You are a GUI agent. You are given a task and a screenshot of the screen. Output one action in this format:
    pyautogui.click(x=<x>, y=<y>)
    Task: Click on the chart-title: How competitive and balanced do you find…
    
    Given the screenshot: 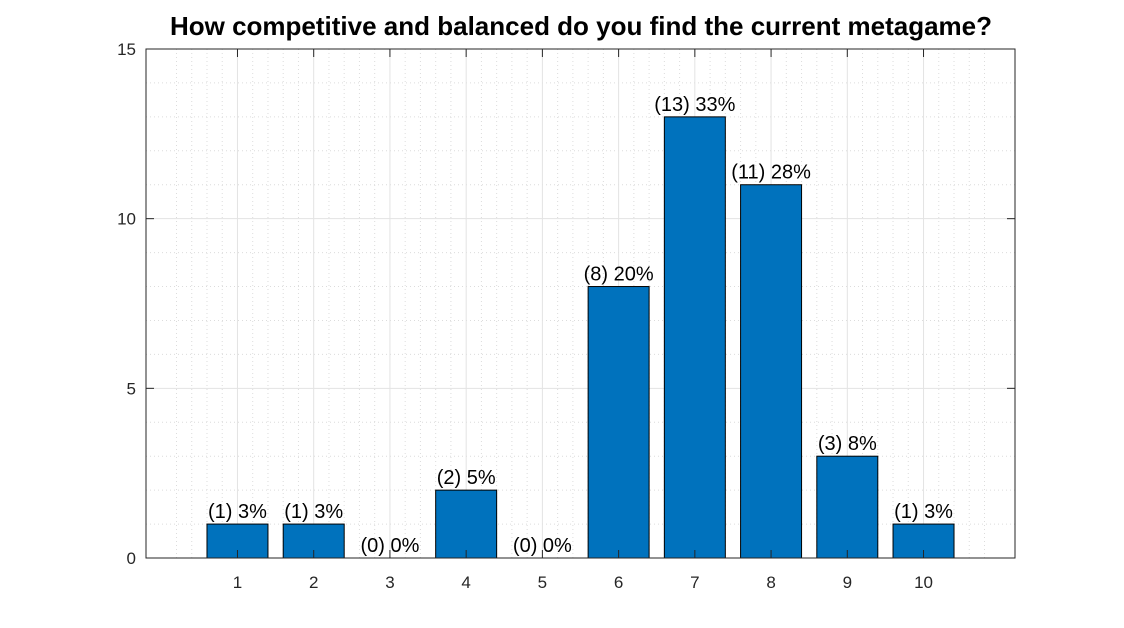 What is the action you would take?
    pyautogui.click(x=581, y=26)
    